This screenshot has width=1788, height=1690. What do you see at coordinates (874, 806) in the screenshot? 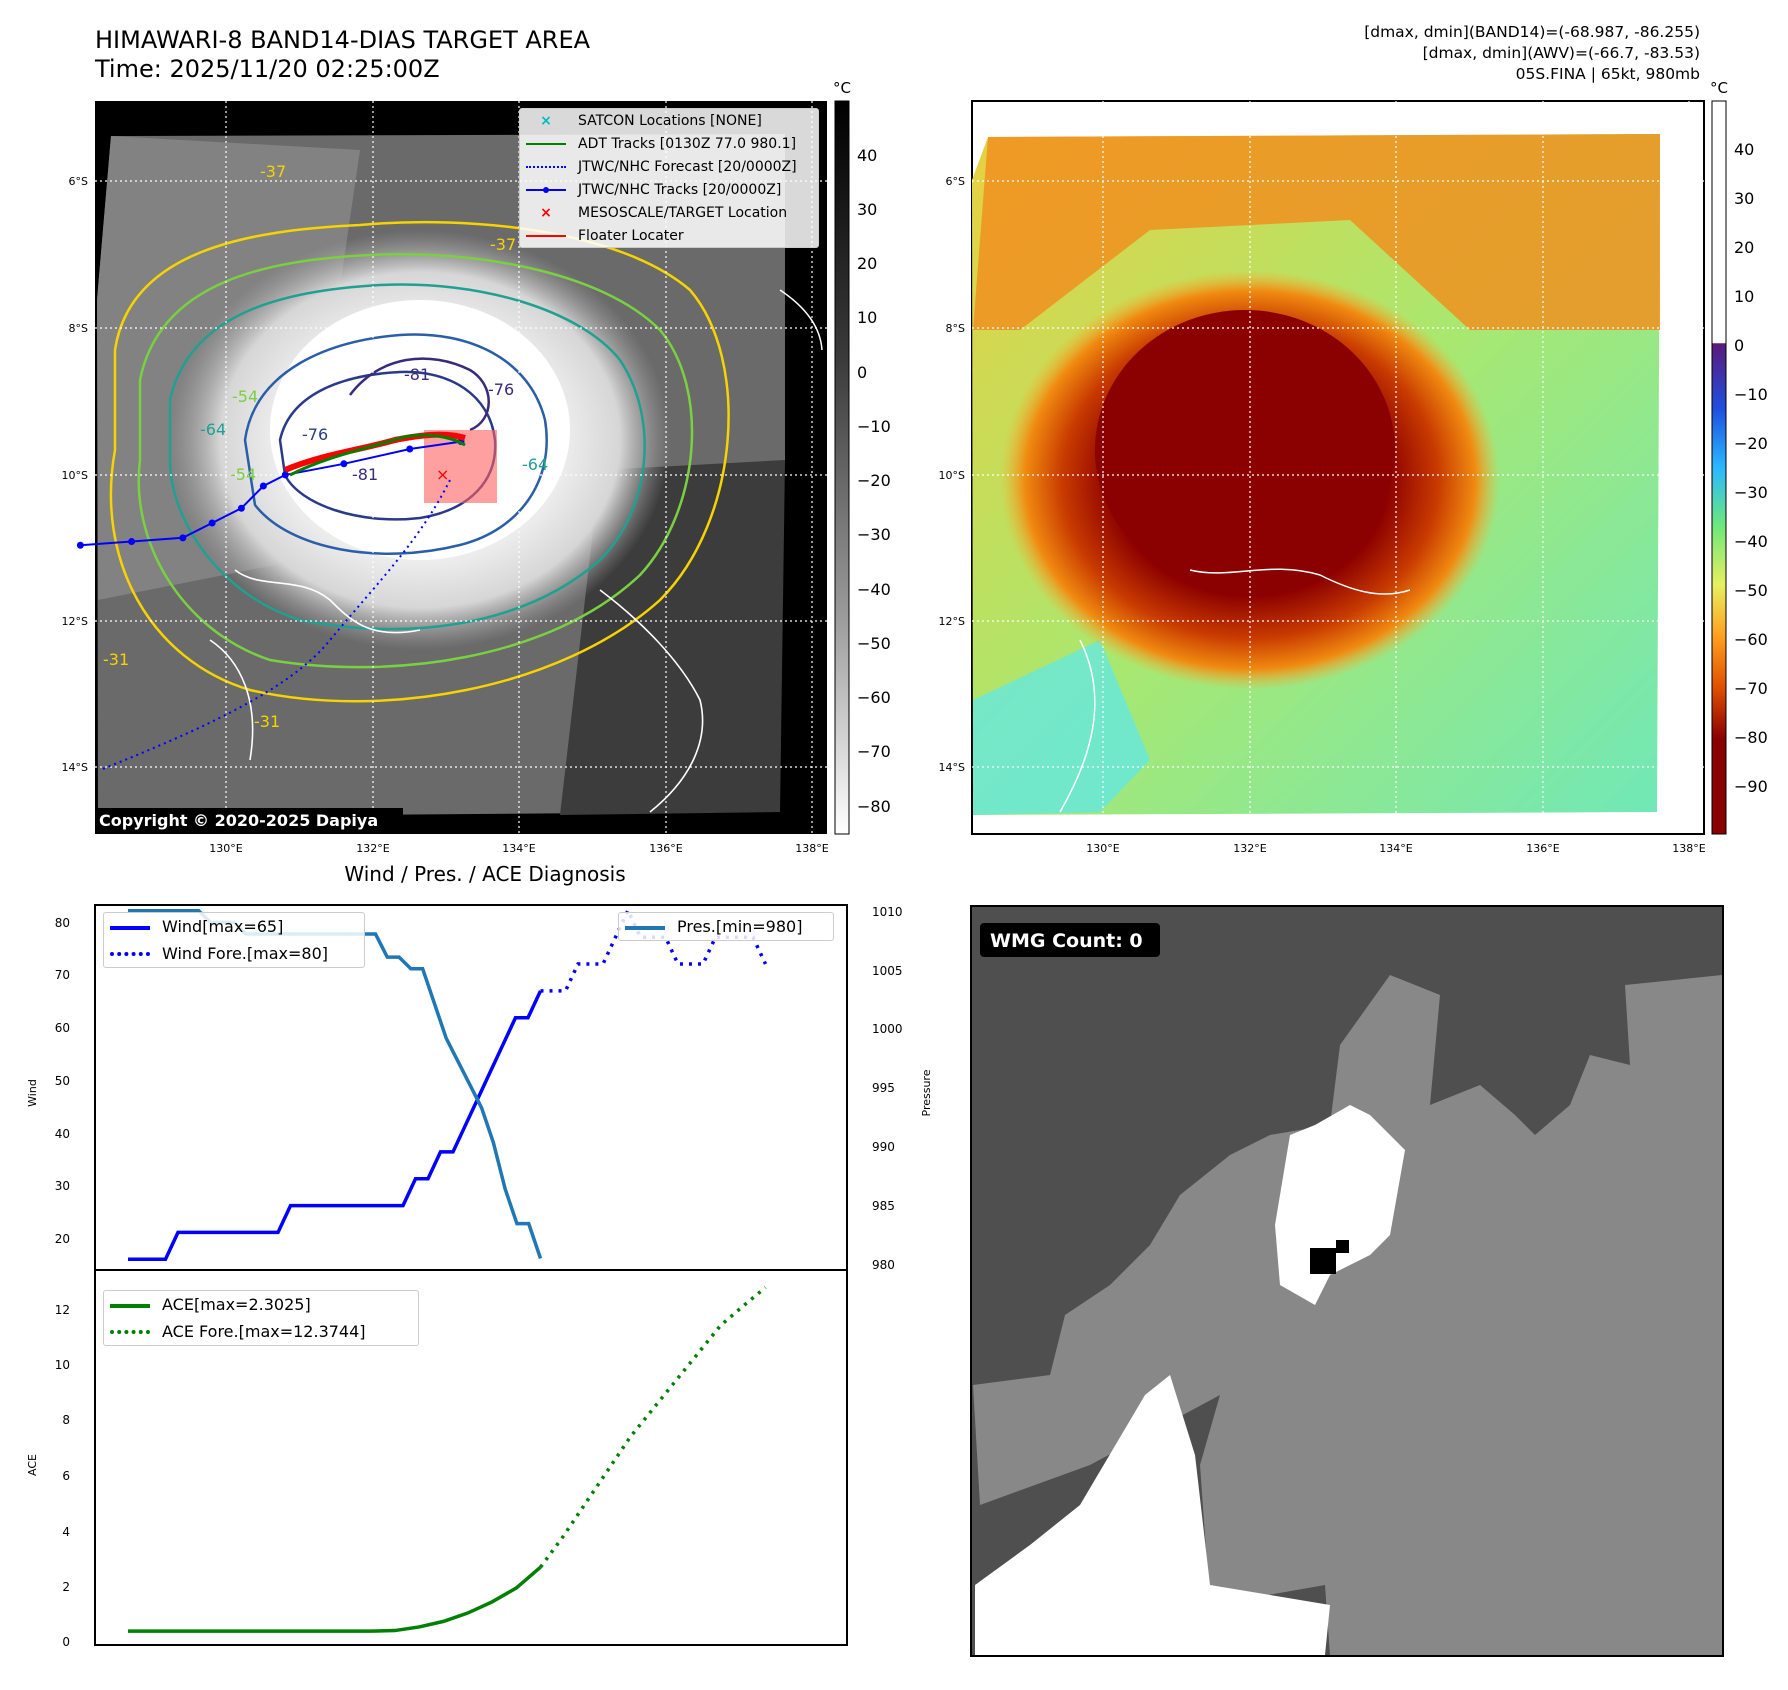
I see `cb-tick: −80` at bounding box center [874, 806].